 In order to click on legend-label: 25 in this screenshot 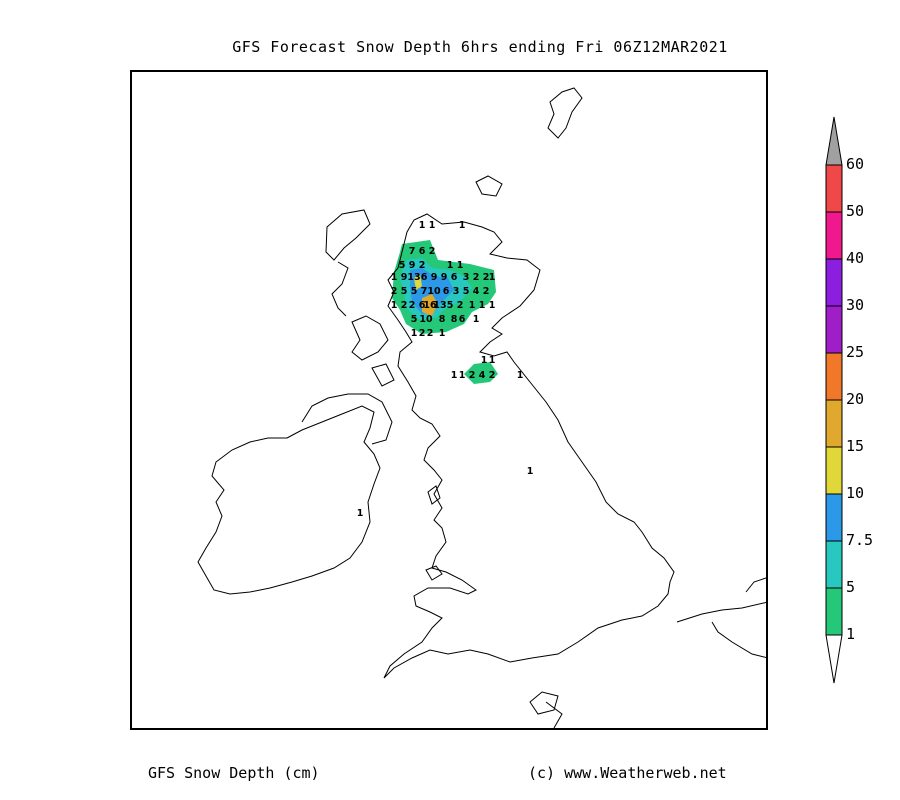, I will do `click(855, 352)`.